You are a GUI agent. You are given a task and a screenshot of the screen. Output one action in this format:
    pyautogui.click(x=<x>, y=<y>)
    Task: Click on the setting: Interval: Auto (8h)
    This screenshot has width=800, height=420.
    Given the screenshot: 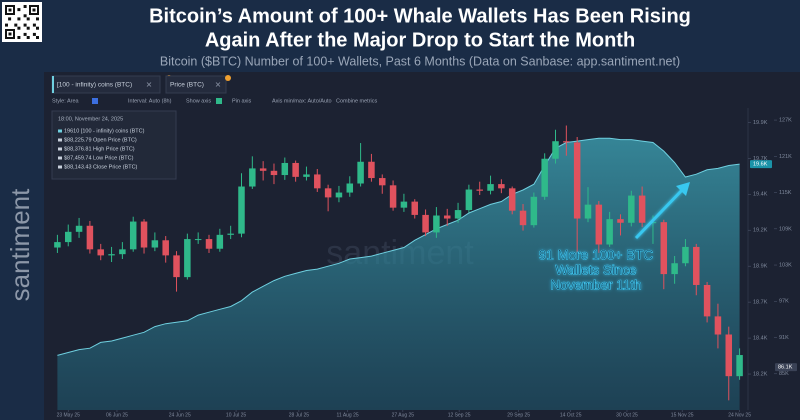 What is the action you would take?
    pyautogui.click(x=150, y=101)
    